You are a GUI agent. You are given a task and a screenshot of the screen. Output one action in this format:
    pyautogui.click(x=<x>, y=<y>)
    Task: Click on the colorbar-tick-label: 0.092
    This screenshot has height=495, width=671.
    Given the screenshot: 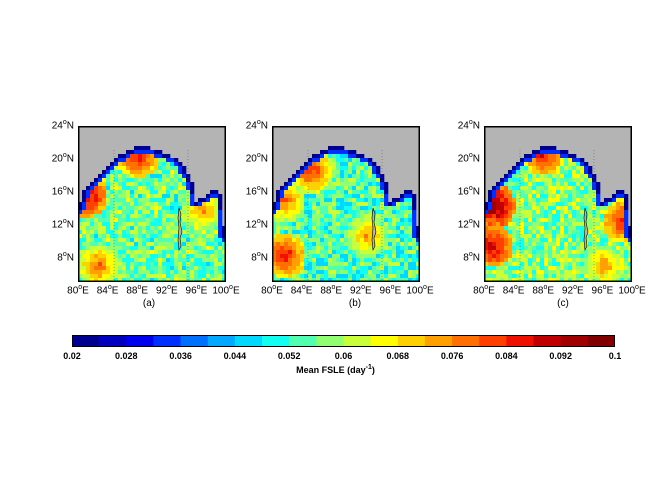 What is the action you would take?
    pyautogui.click(x=560, y=356)
    